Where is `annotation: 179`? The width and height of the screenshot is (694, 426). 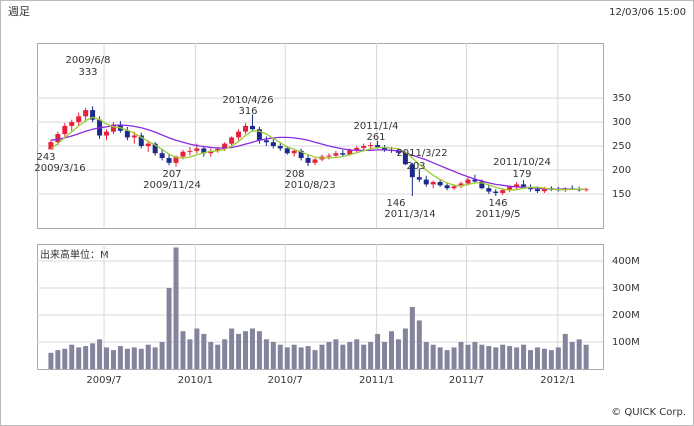
annotation: 179 is located at coordinates (521, 174).